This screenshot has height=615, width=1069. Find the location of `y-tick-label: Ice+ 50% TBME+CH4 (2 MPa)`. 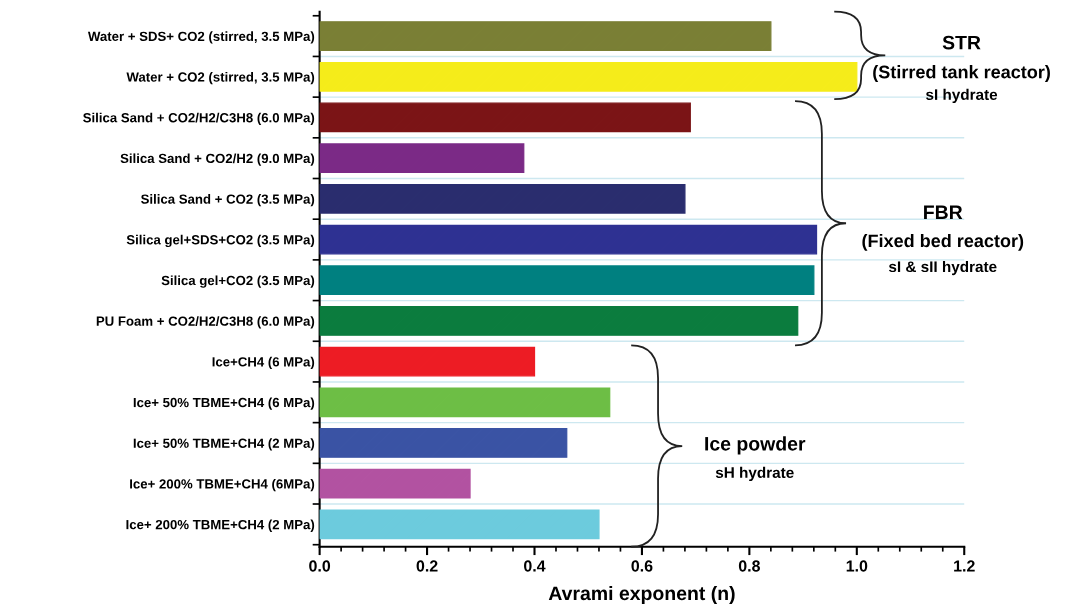

y-tick-label: Ice+ 50% TBME+CH4 (2 MPa) is located at coordinates (224, 444).